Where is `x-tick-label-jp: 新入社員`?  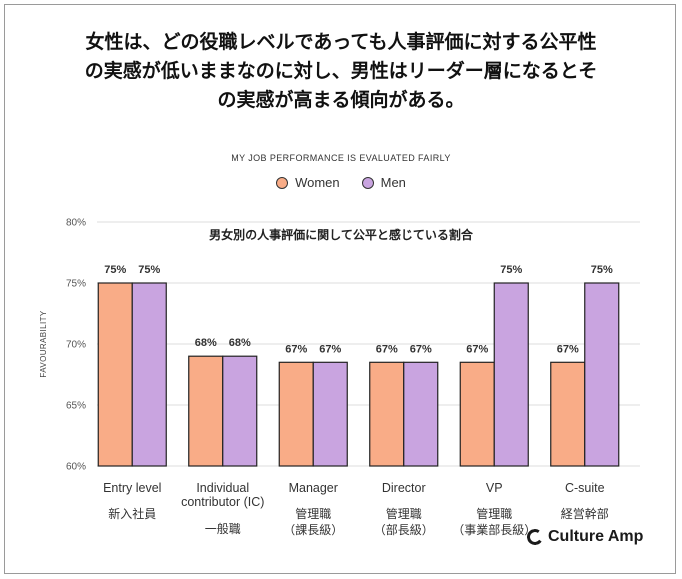
x-tick-label-jp: 新入社員 is located at coordinates (132, 513).